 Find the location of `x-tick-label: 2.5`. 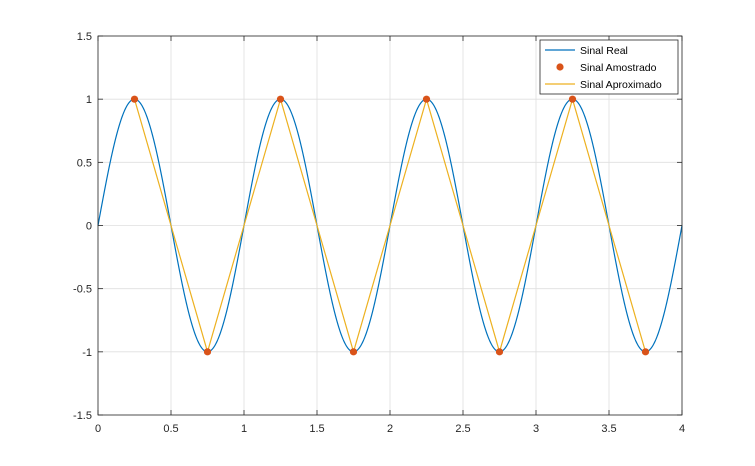

x-tick-label: 2.5 is located at coordinates (462, 429).